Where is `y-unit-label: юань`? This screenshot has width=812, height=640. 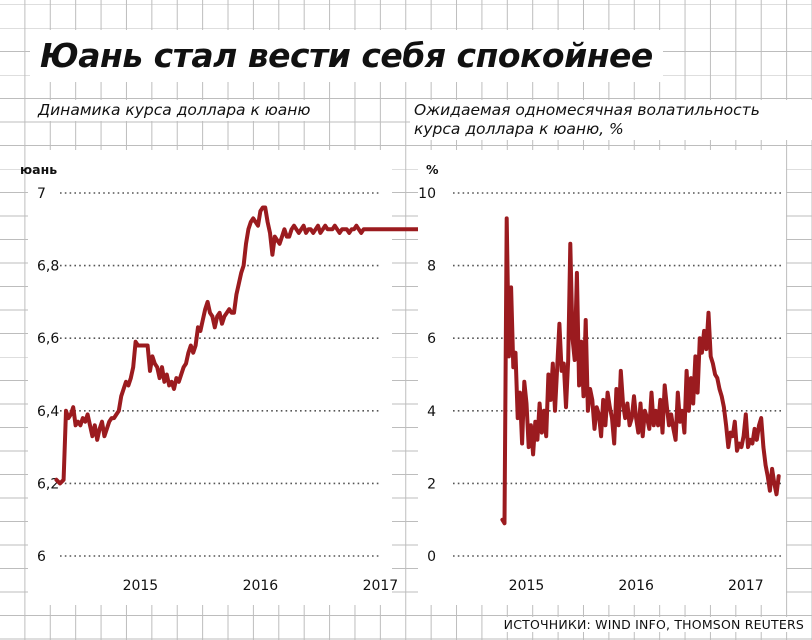 y-unit-label: юань is located at coordinates (38, 169).